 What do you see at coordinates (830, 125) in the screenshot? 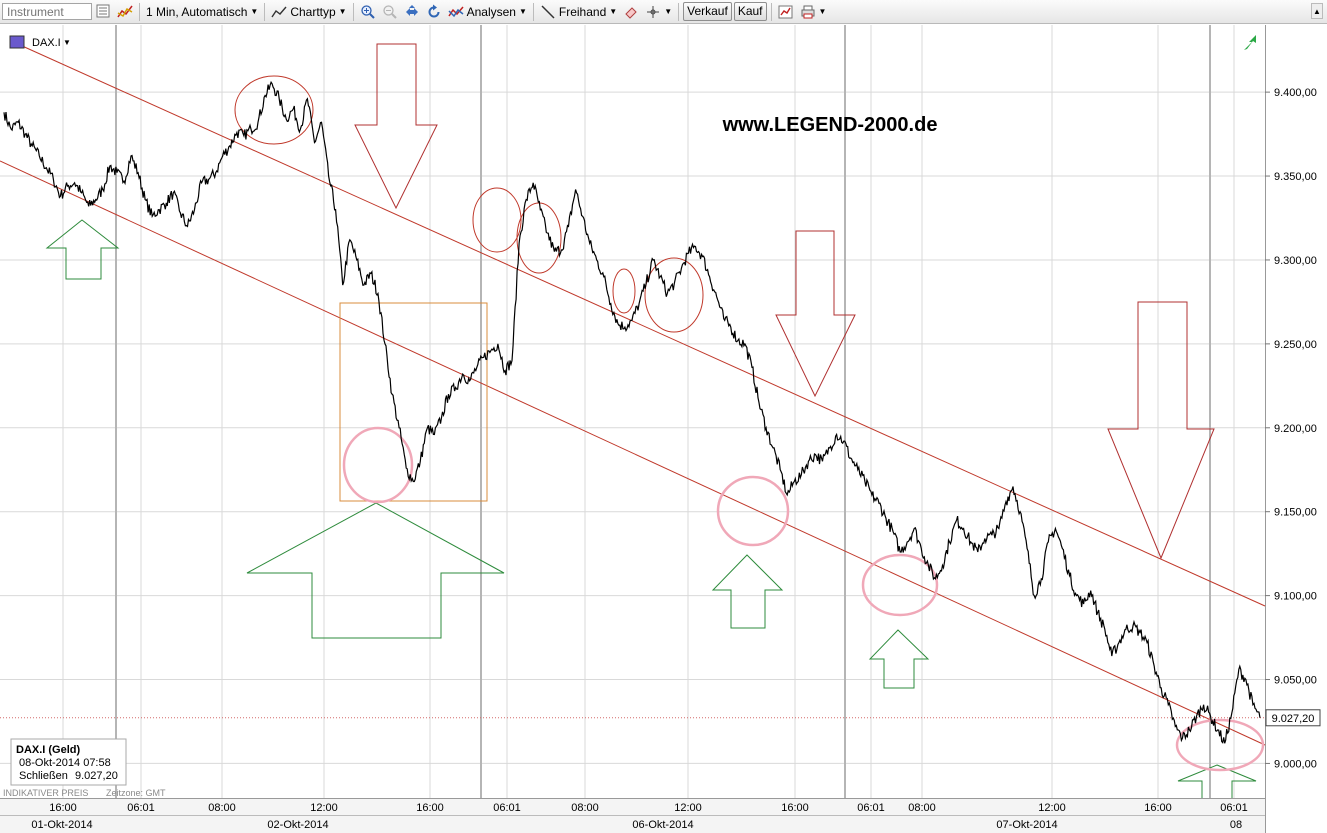
I see `watermark-text: www.LEGEND-2000.de` at bounding box center [830, 125].